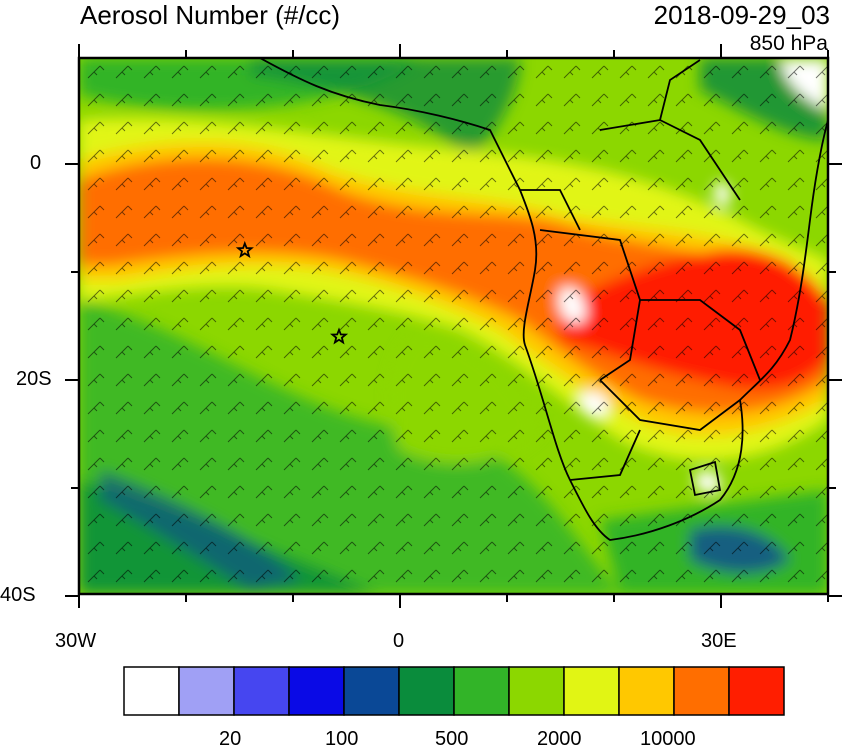 This screenshot has height=751, width=850. I want to click on colorbar-label-20: 20, so click(230, 739).